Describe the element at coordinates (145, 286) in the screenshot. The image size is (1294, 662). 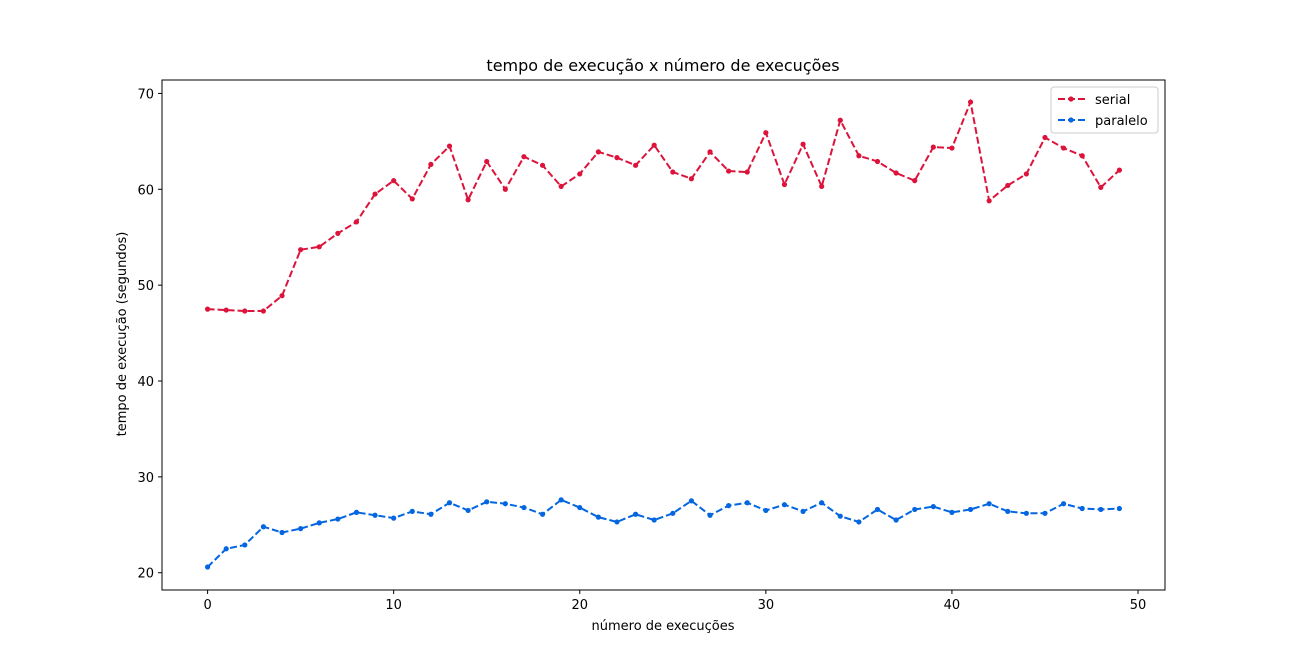
I see `y-tick-label: 50` at that location.